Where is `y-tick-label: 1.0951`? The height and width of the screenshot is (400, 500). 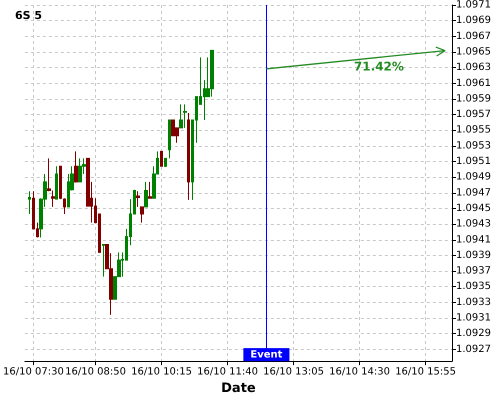 y-tick-label: 1.0951 is located at coordinates (473, 162).